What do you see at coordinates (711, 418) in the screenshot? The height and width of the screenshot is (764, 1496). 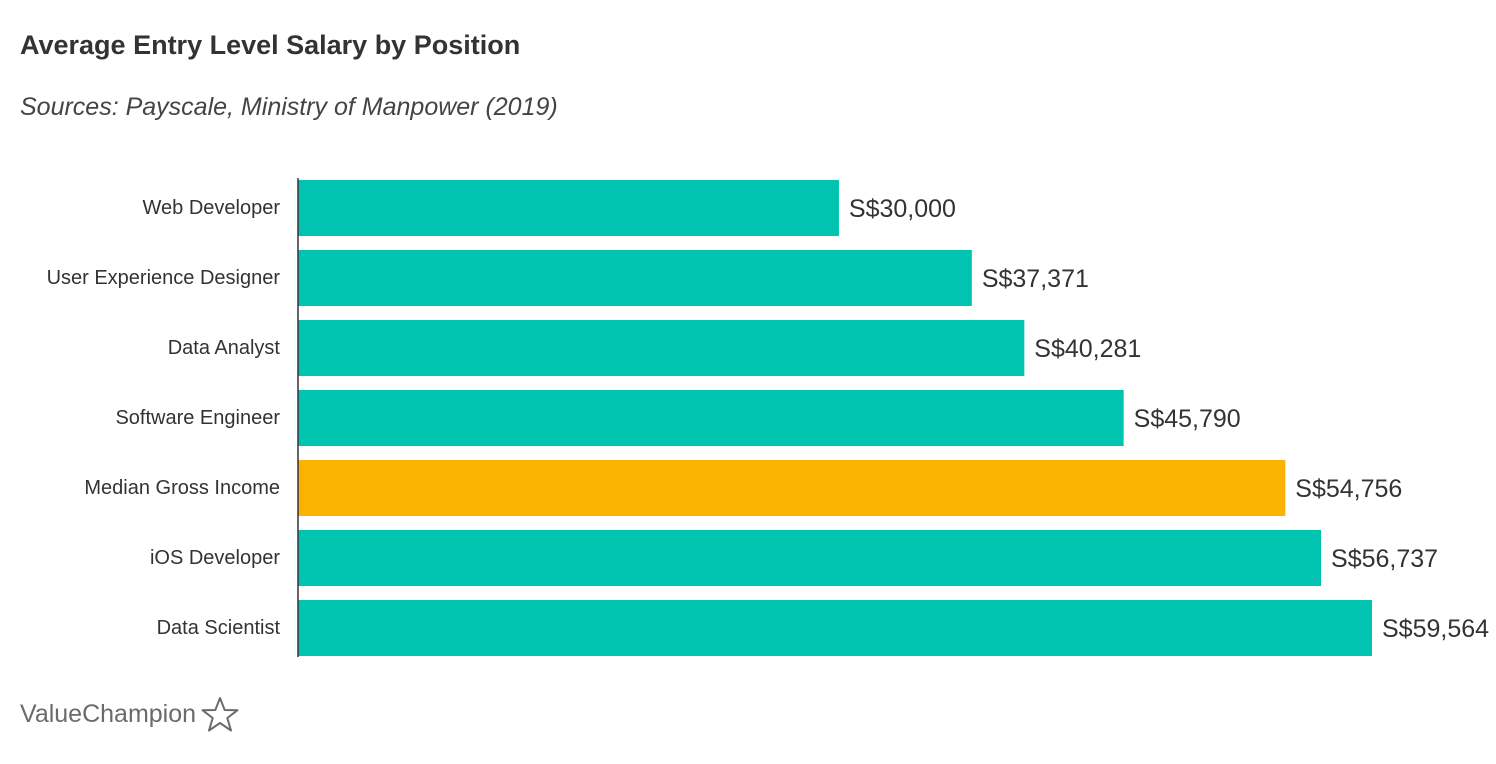 I see `bar-software-engineer` at bounding box center [711, 418].